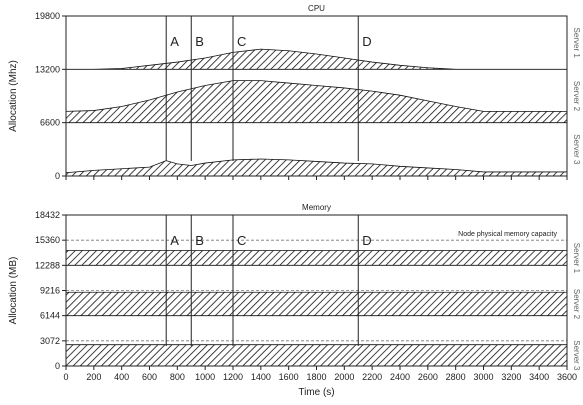 This screenshot has height=405, width=583. Describe the element at coordinates (177, 377) in the screenshot. I see `x-tick-label: 800` at that location.